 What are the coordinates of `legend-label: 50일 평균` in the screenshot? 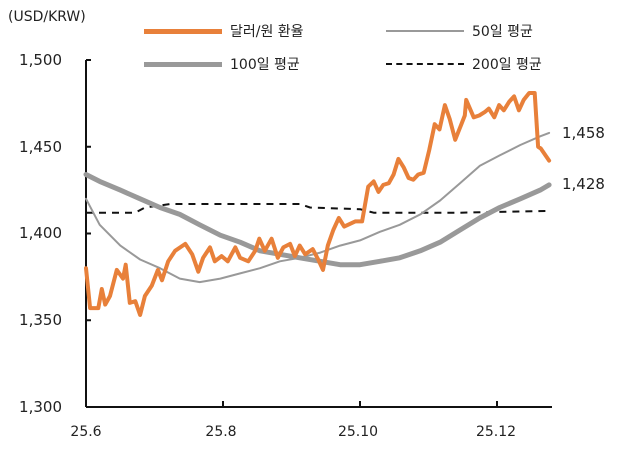 It's located at (502, 32).